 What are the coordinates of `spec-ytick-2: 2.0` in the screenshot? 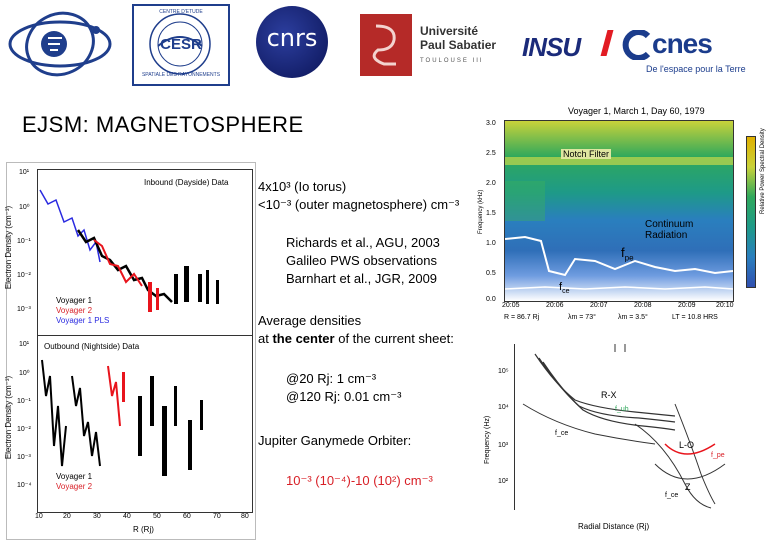 It's located at (491, 183).